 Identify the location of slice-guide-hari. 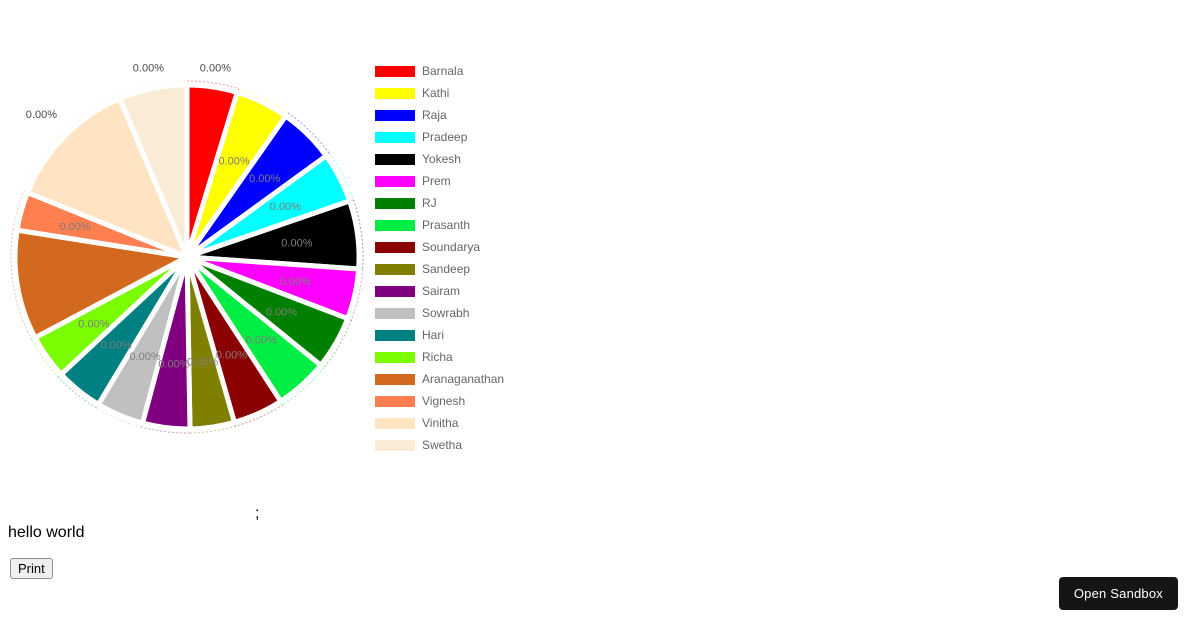
(122, 332).